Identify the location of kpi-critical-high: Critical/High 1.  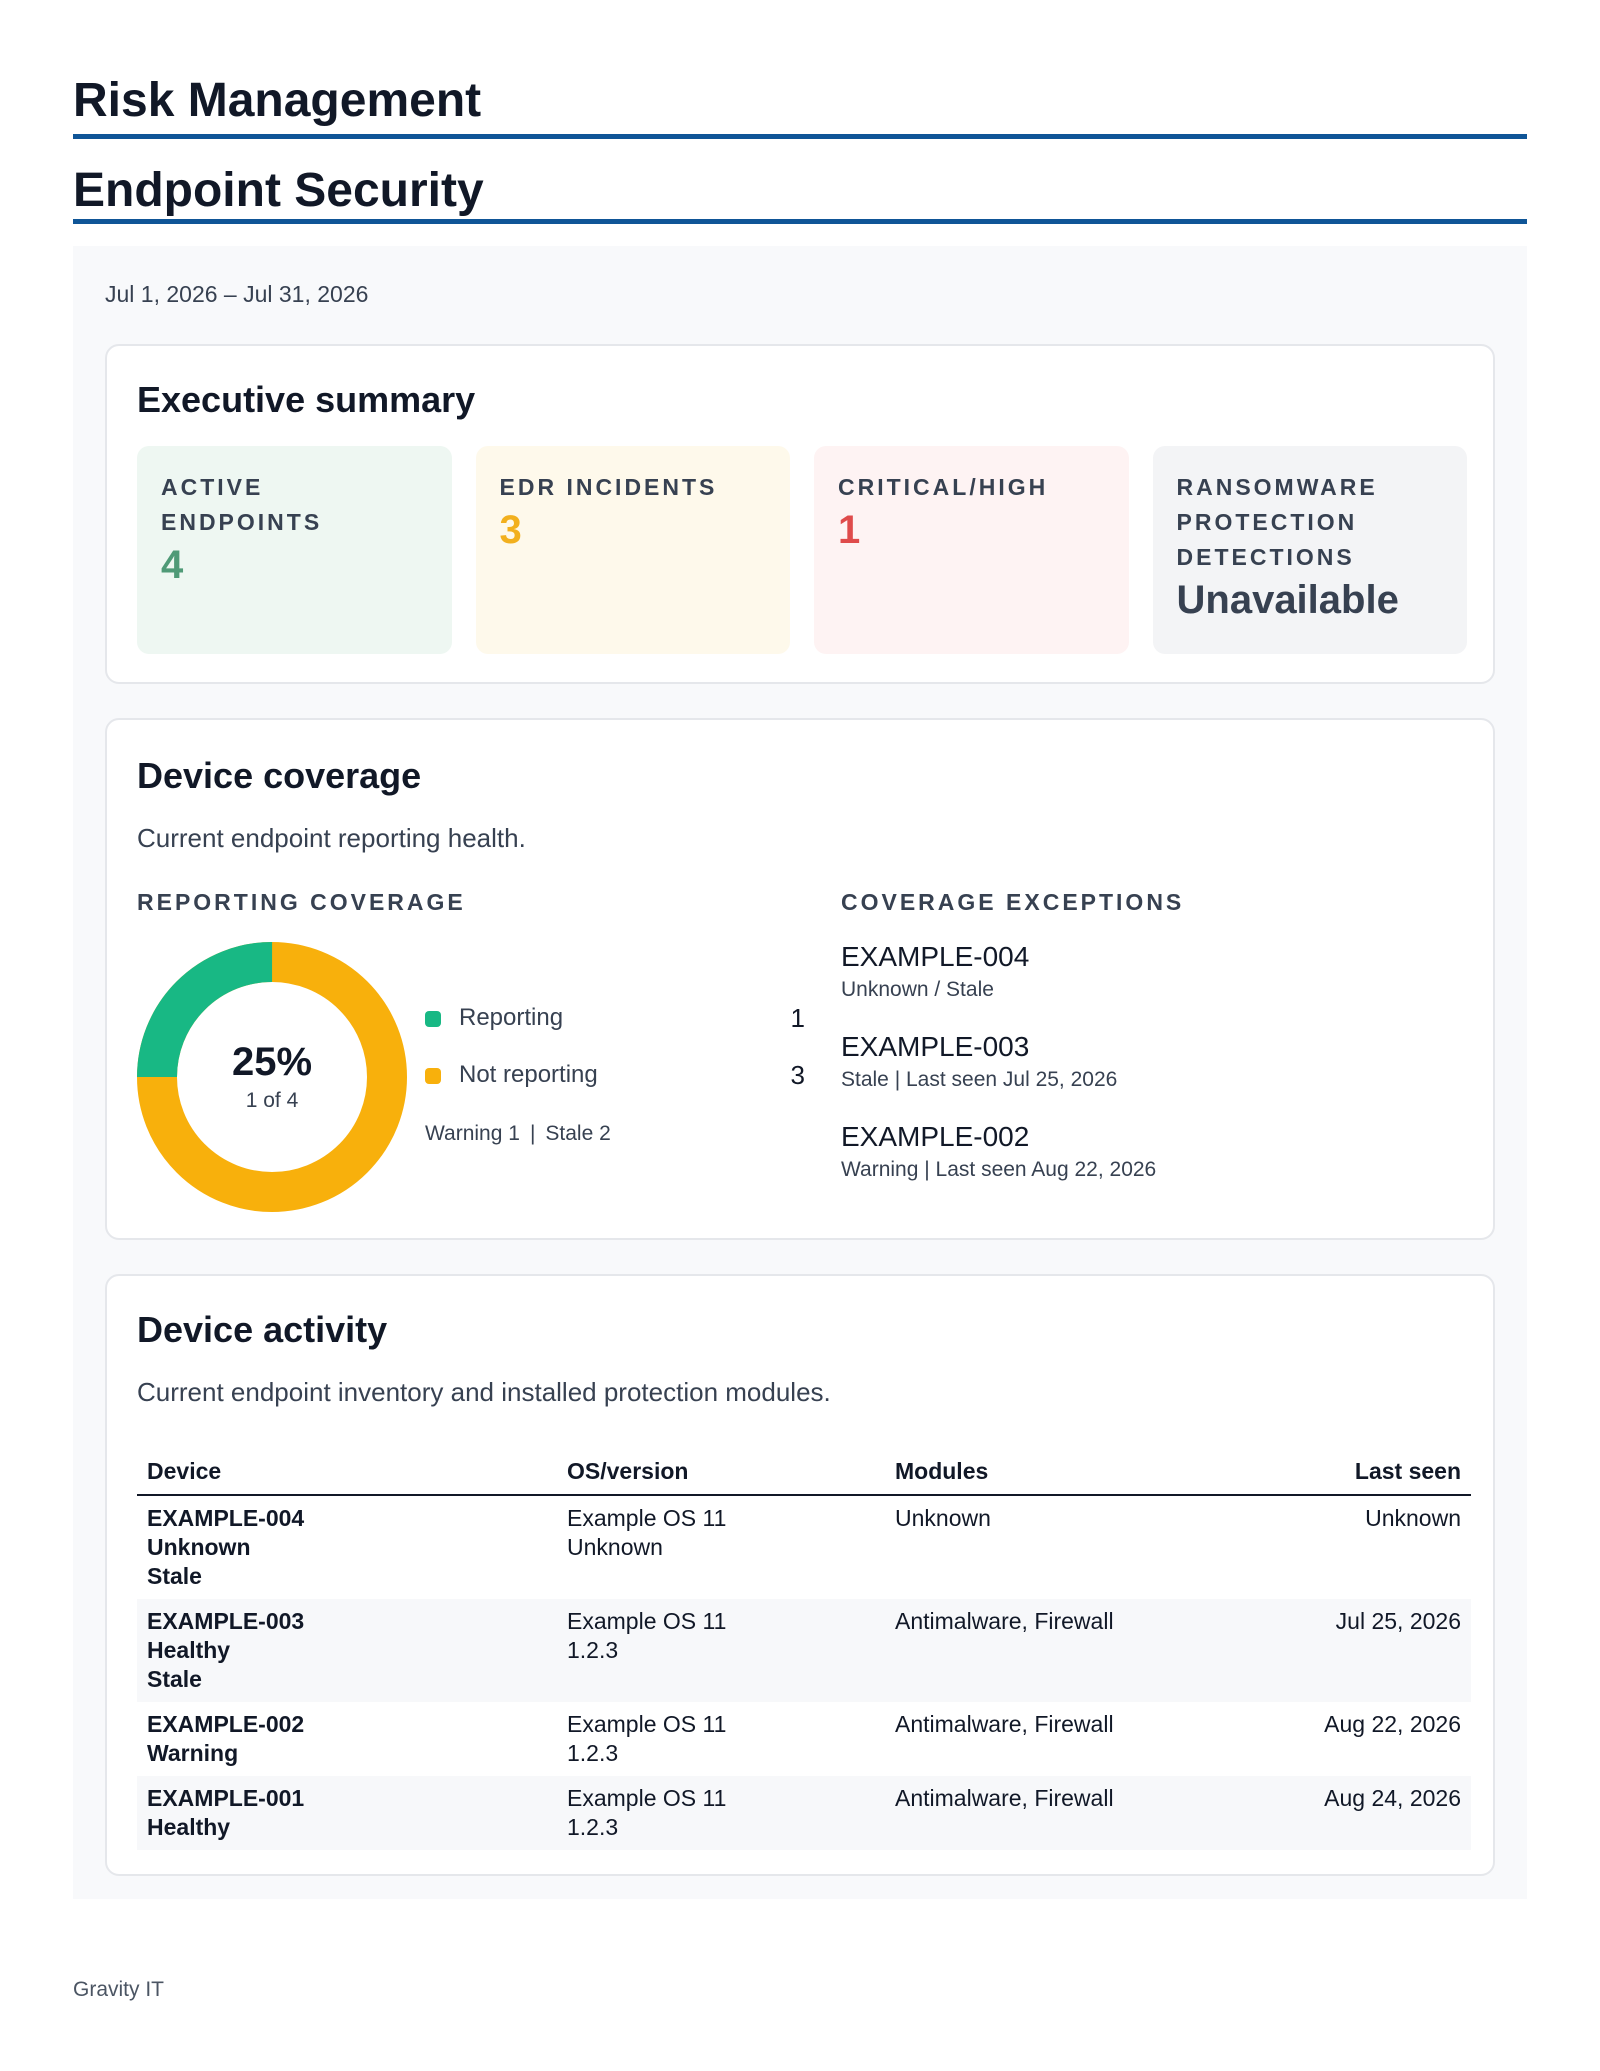
(971, 550).